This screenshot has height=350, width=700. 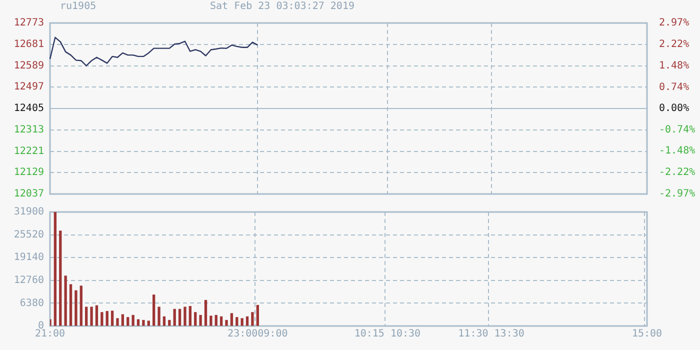 I want to click on y-tick-label: 6380, so click(x=32, y=303).